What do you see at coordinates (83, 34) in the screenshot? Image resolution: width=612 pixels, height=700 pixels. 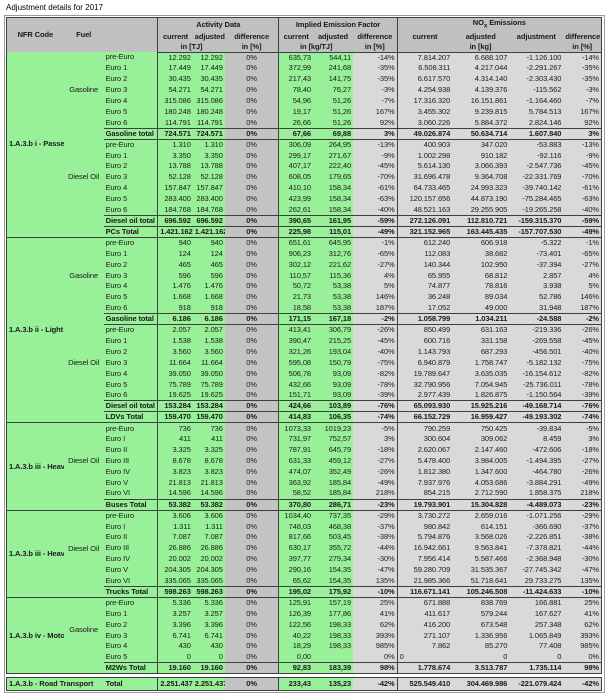 I see `header-fuel: Fuel` at bounding box center [83, 34].